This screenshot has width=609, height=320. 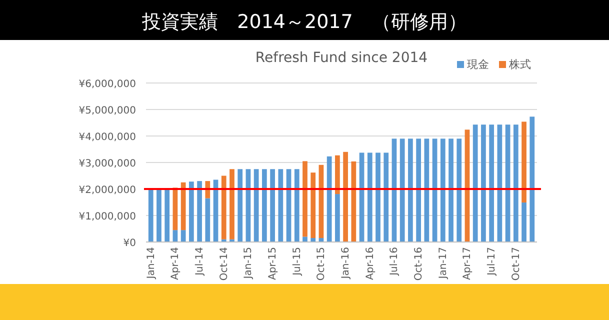 I want to click on x-tick-label: Apr-16, so click(x=370, y=263).